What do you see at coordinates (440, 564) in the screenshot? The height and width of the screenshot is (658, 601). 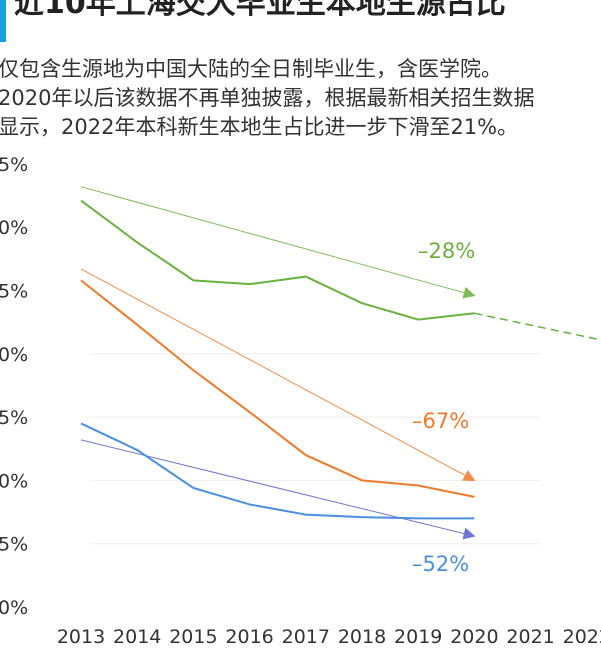 I see `change-label: –52%` at bounding box center [440, 564].